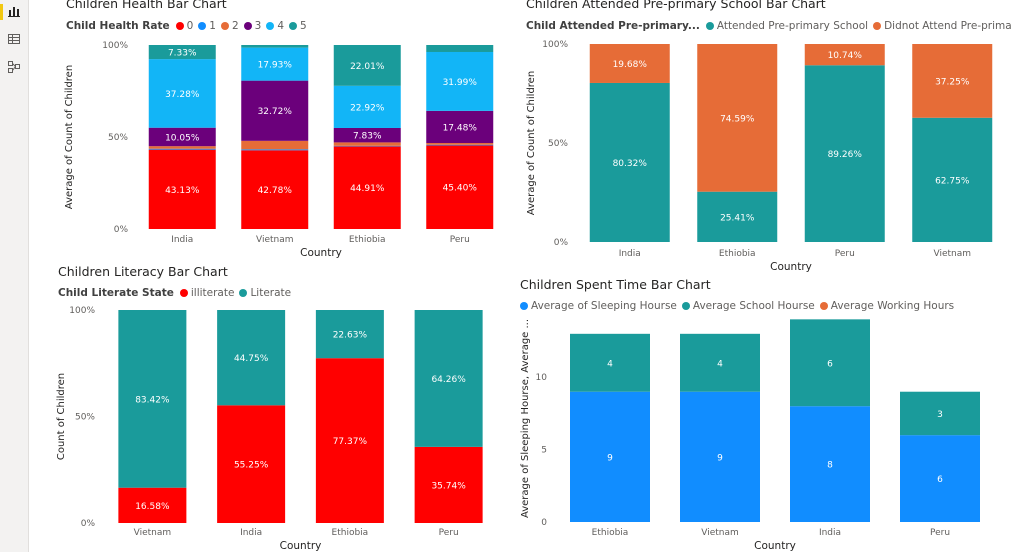 This screenshot has width=1011, height=552. What do you see at coordinates (298, 26) in the screenshot?
I see `legend-item: 5` at bounding box center [298, 26].